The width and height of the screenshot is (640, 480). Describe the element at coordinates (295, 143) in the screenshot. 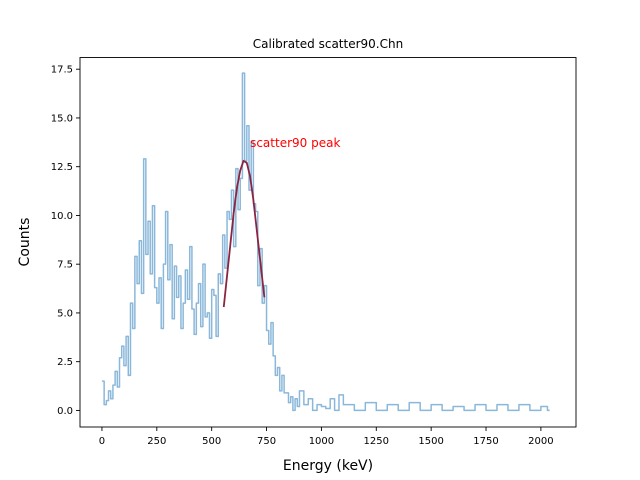

I see `peak-annotation: scatter90 peak` at that location.